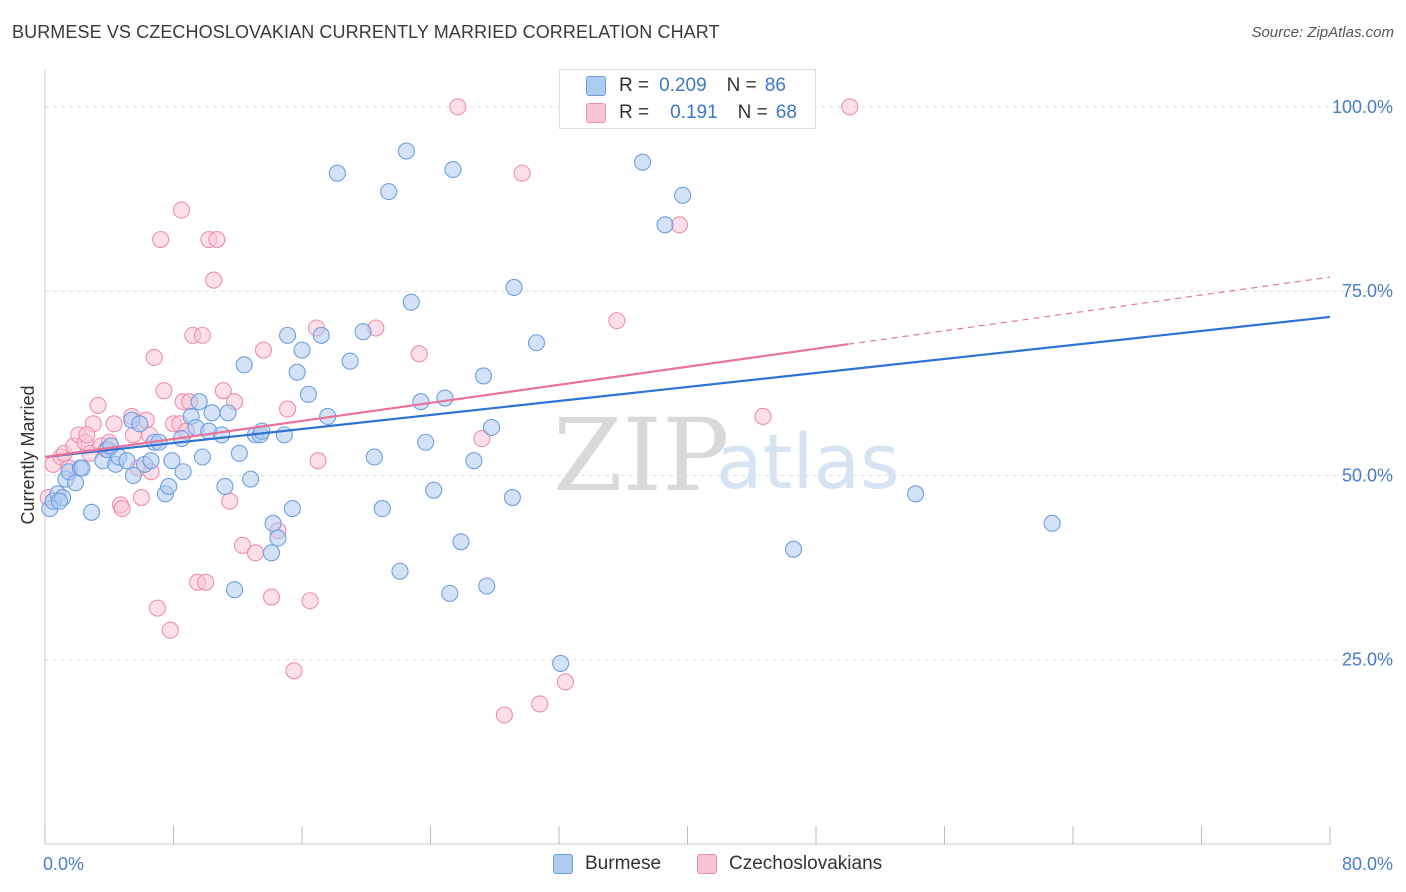 This screenshot has height=892, width=1406. I want to click on legend-r-value: 0.209, so click(683, 85).